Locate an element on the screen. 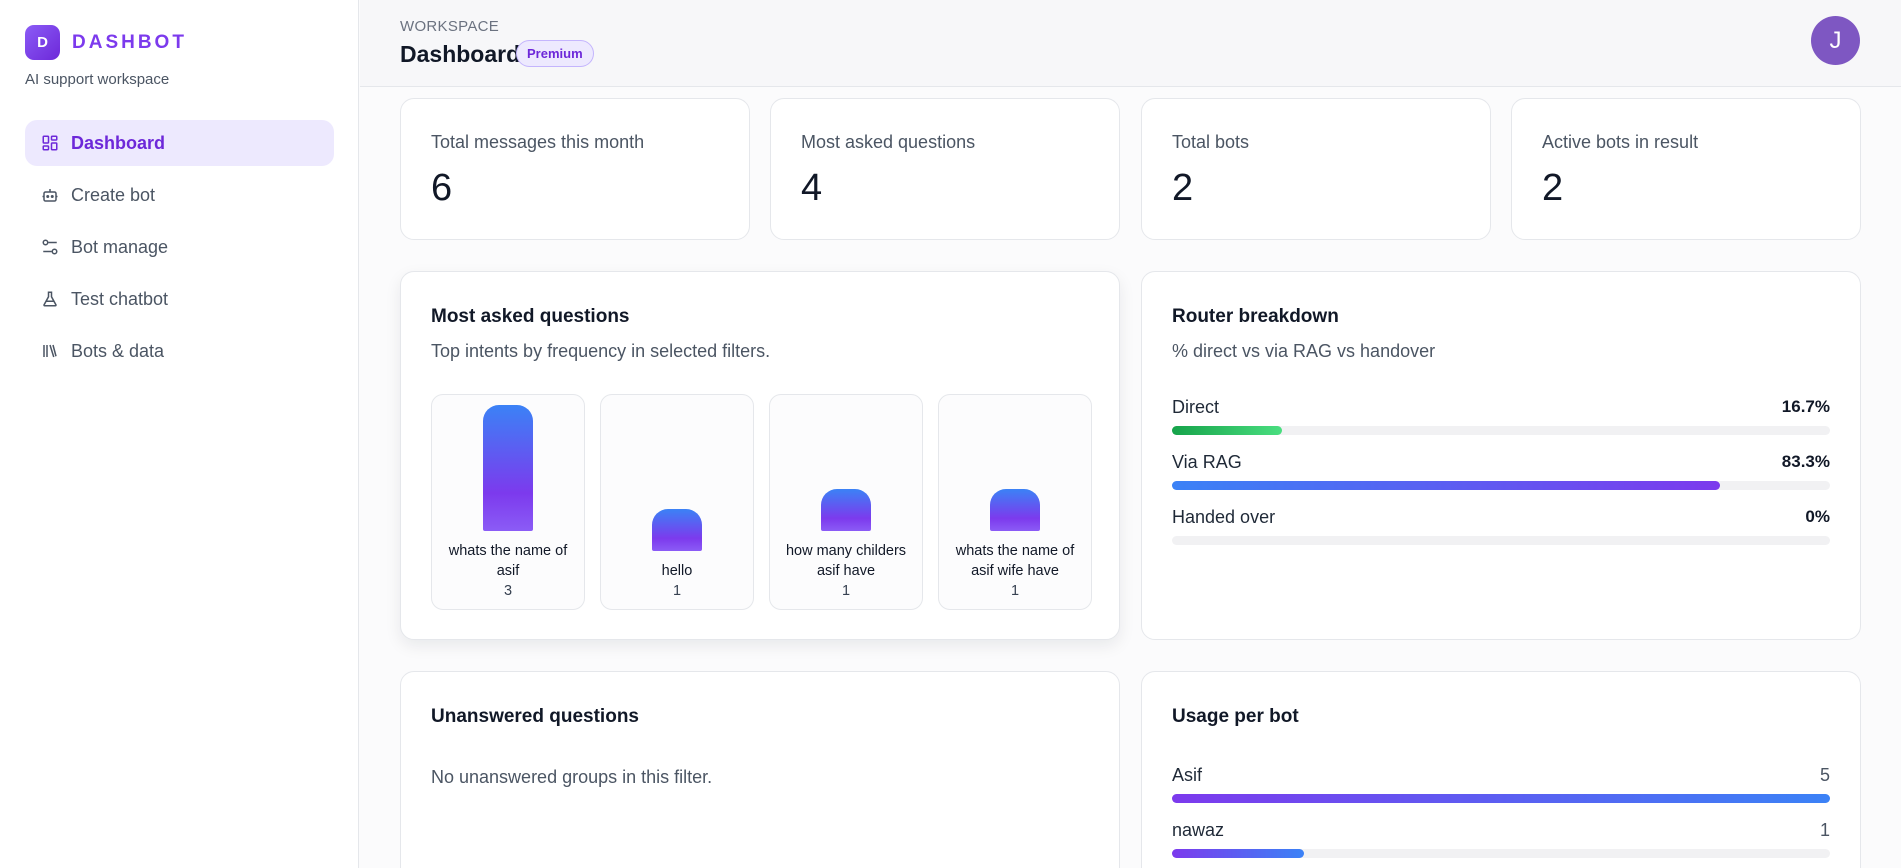 The image size is (1901, 868). top-header: WORKSPACE Dashboard Premium J is located at coordinates (1130, 43).